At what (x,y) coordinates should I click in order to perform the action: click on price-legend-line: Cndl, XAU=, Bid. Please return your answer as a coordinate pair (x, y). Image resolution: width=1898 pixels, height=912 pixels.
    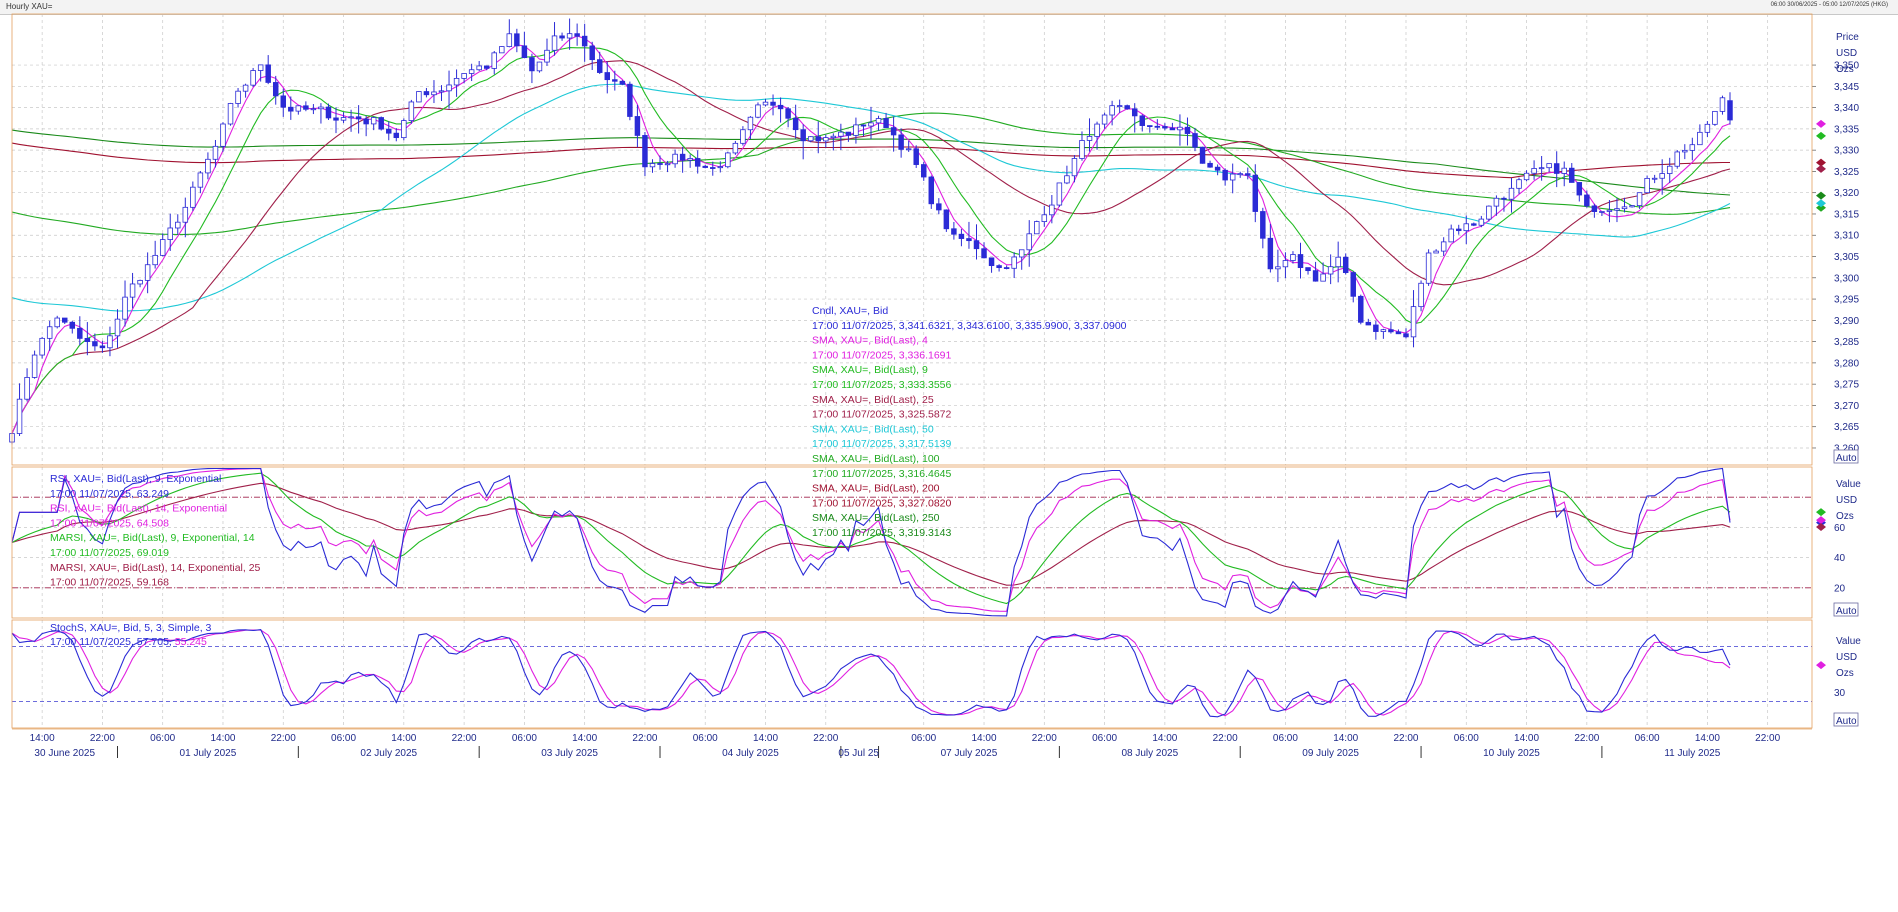
    Looking at the image, I should click on (850, 311).